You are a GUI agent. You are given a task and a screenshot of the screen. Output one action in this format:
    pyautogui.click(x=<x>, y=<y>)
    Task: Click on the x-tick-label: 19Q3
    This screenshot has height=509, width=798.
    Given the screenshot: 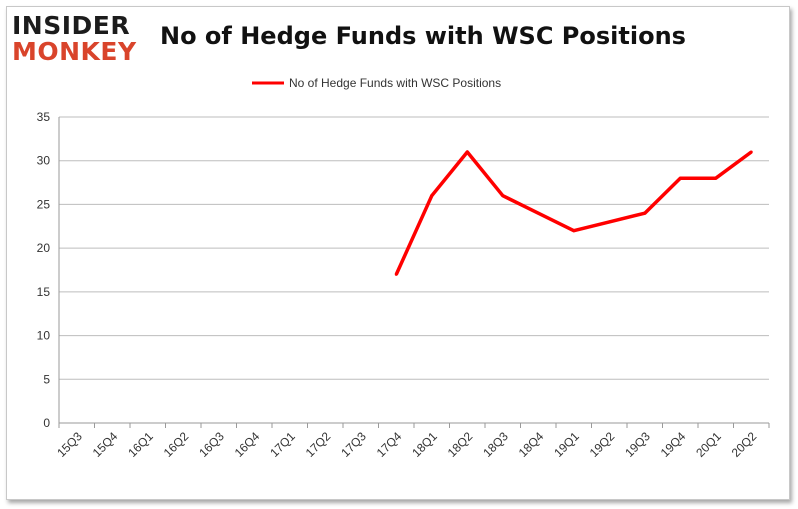 What is the action you would take?
    pyautogui.click(x=637, y=444)
    